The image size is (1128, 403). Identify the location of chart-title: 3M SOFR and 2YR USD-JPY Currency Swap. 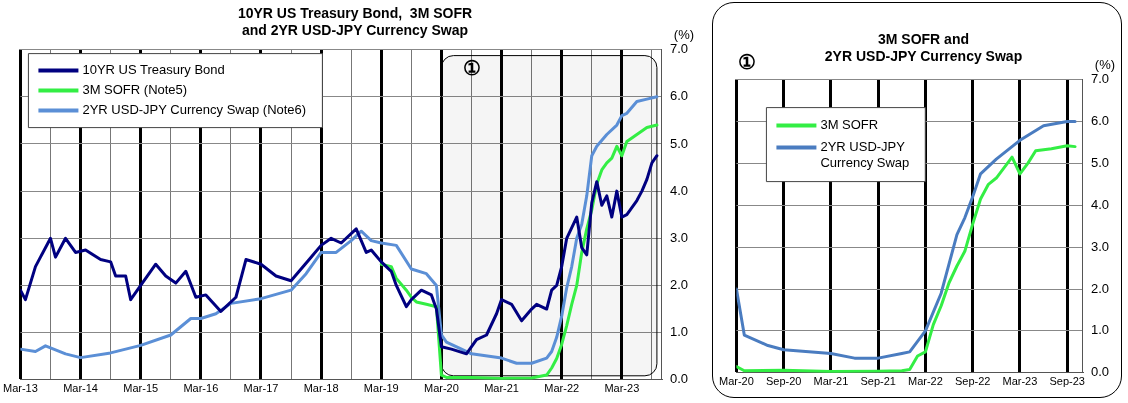
(923, 48).